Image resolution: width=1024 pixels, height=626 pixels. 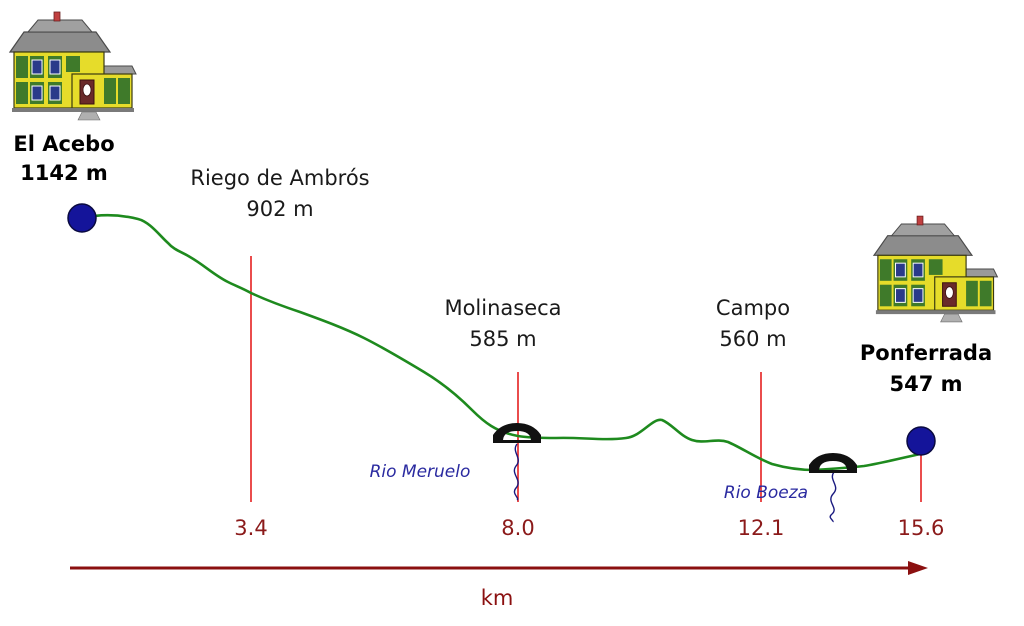 I want to click on waypoint-name: Campo, so click(x=753, y=308).